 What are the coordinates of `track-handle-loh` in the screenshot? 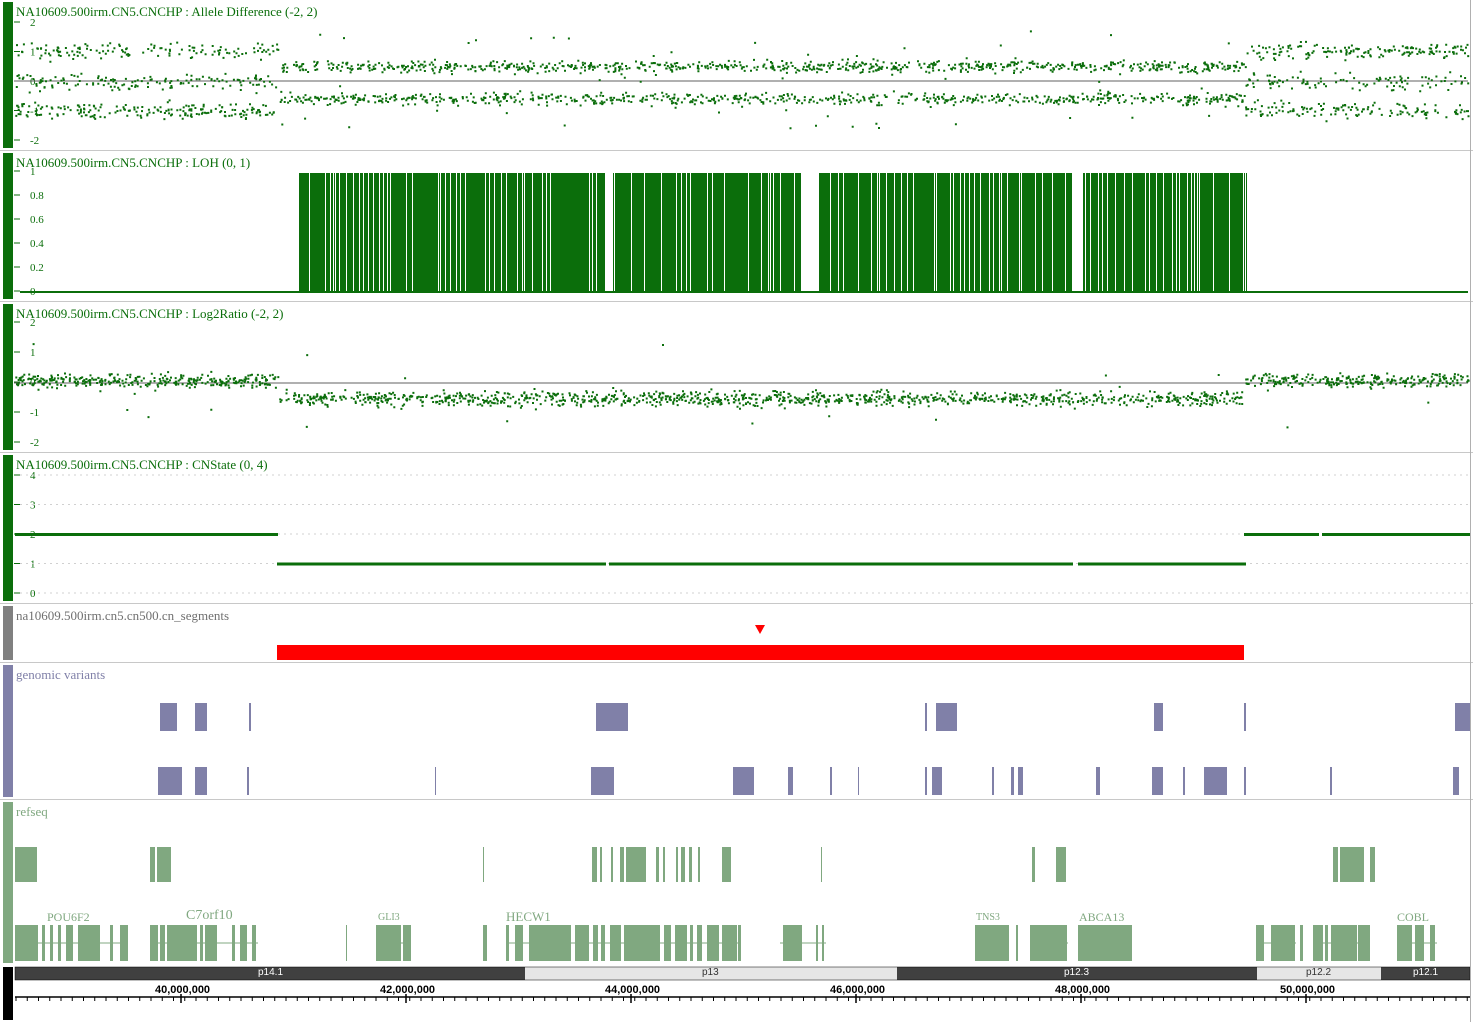 It's located at (8, 226).